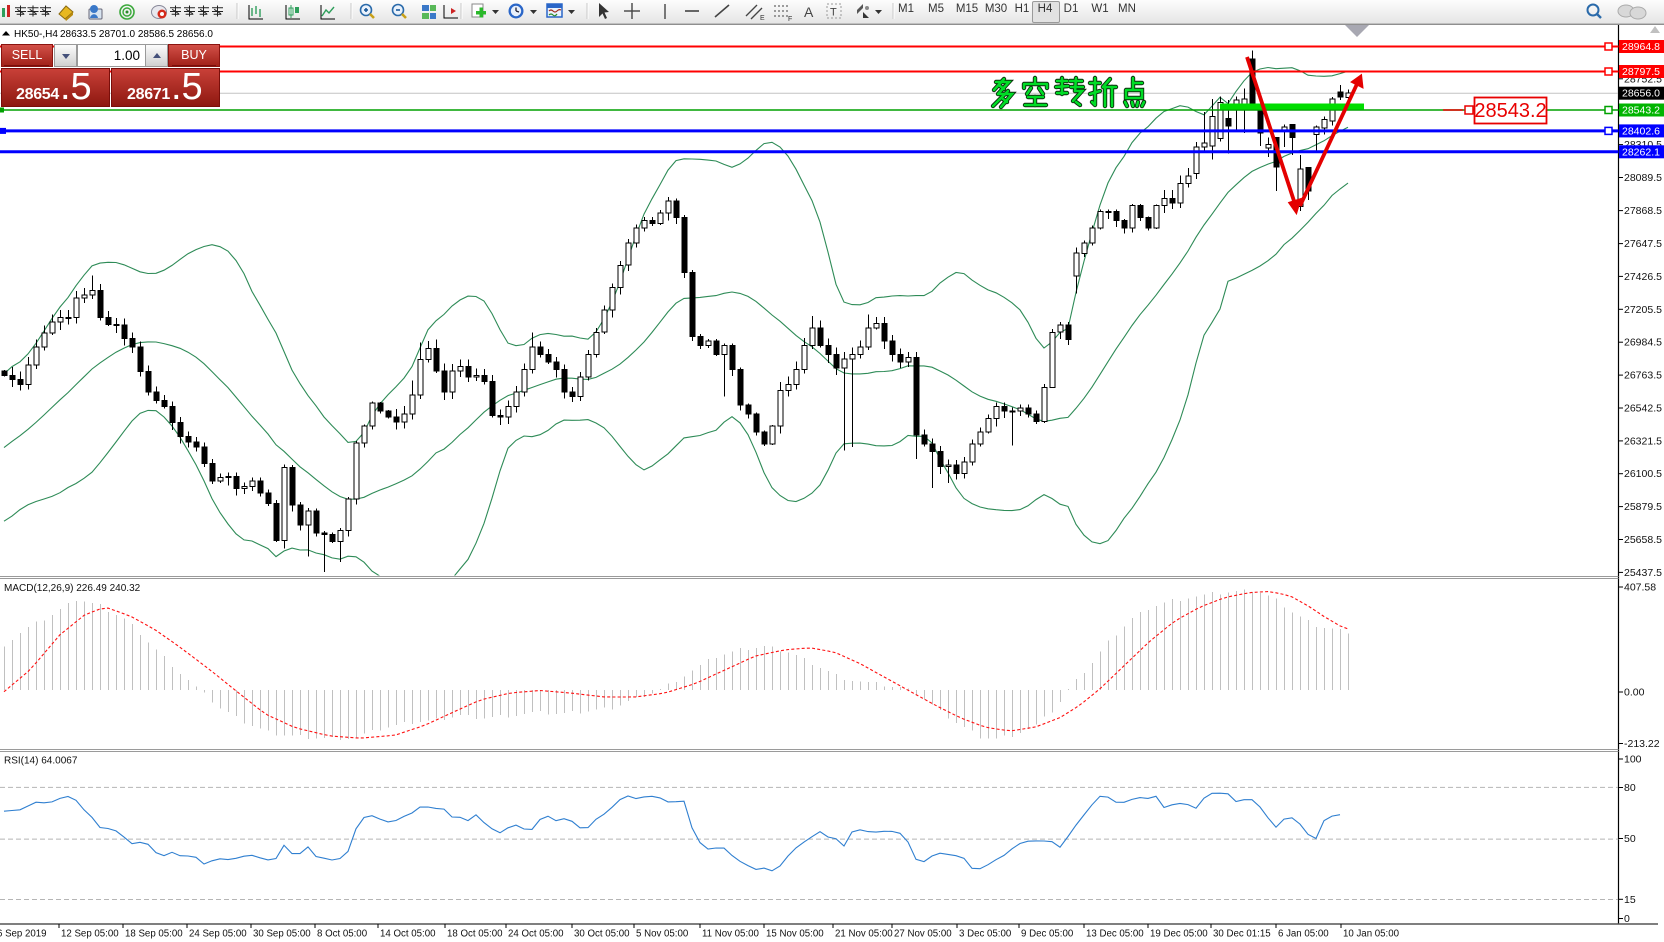  What do you see at coordinates (1643, 474) in the screenshot?
I see `svg-text: 26100.5` at bounding box center [1643, 474].